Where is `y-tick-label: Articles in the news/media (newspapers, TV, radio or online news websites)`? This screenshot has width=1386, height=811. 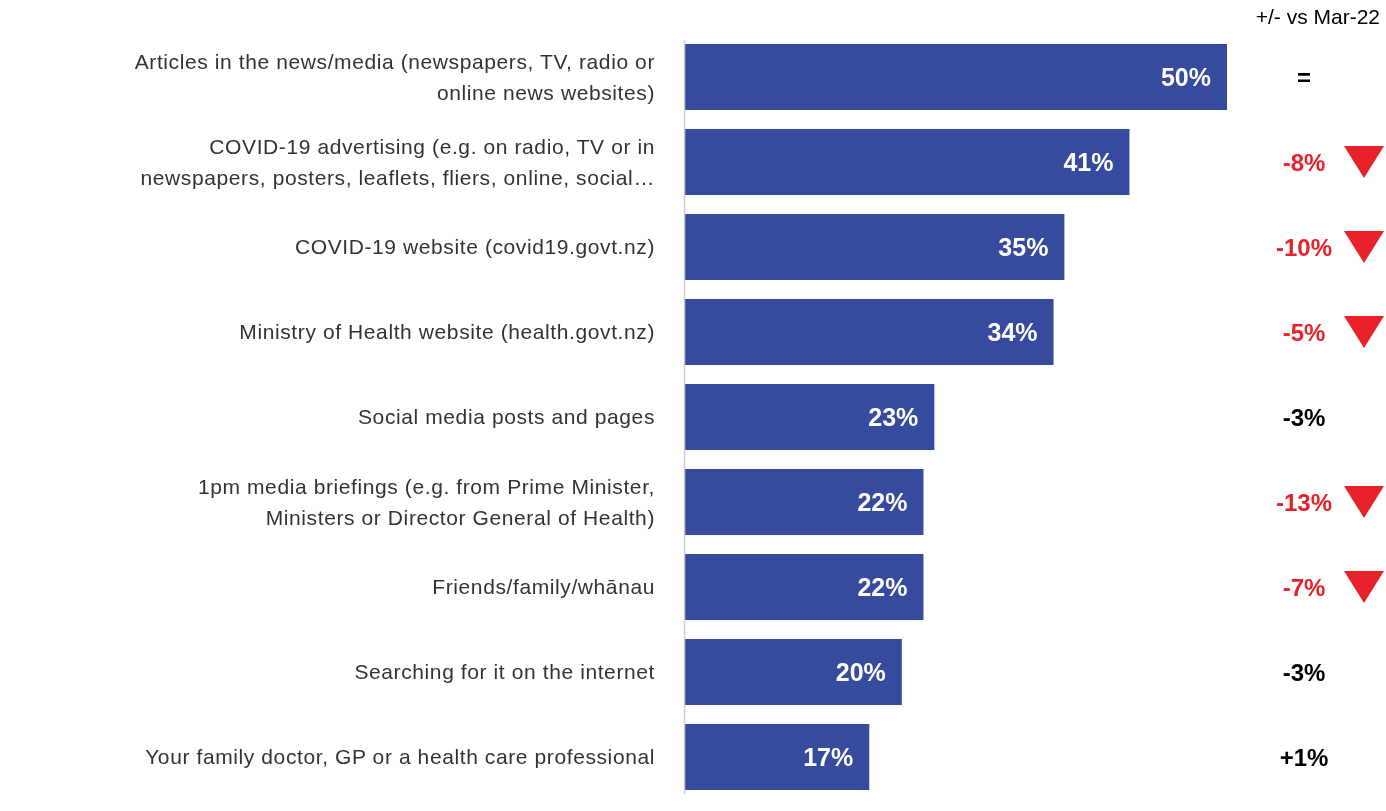
y-tick-label: Articles in the news/media (newspapers, TV, radio or online news websites) is located at coordinates (394, 76).